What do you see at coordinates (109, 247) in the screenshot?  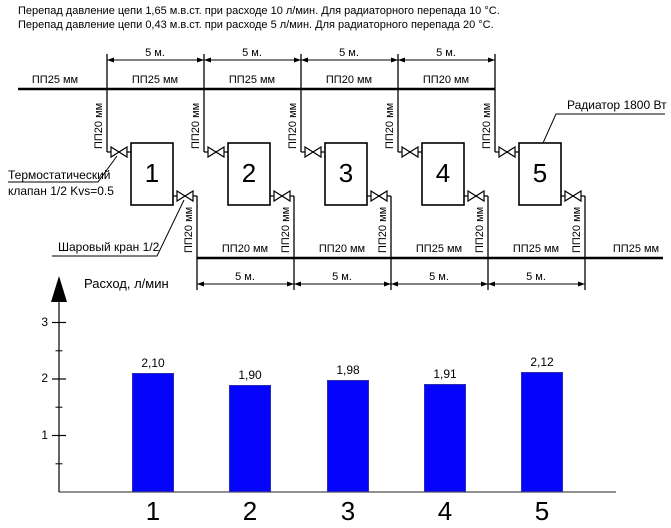 I see `ball-valve-label: Шаровый кран 1/2` at bounding box center [109, 247].